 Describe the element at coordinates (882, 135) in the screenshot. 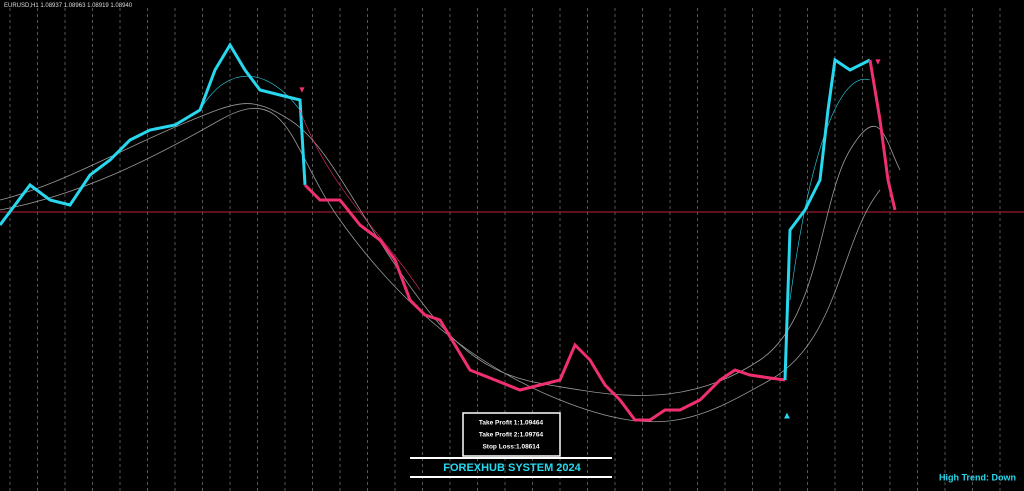

I see `downtrend-price` at that location.